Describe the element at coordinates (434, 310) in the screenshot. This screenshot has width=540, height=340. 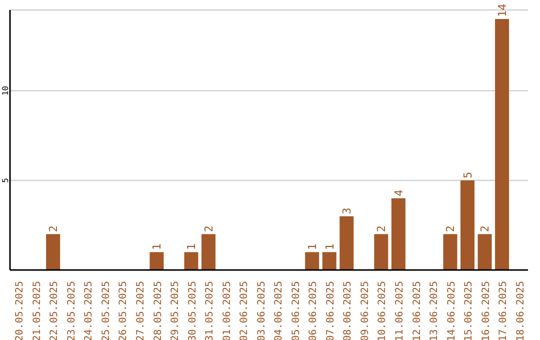
I see `x-tick-label: 13.06.2025` at that location.